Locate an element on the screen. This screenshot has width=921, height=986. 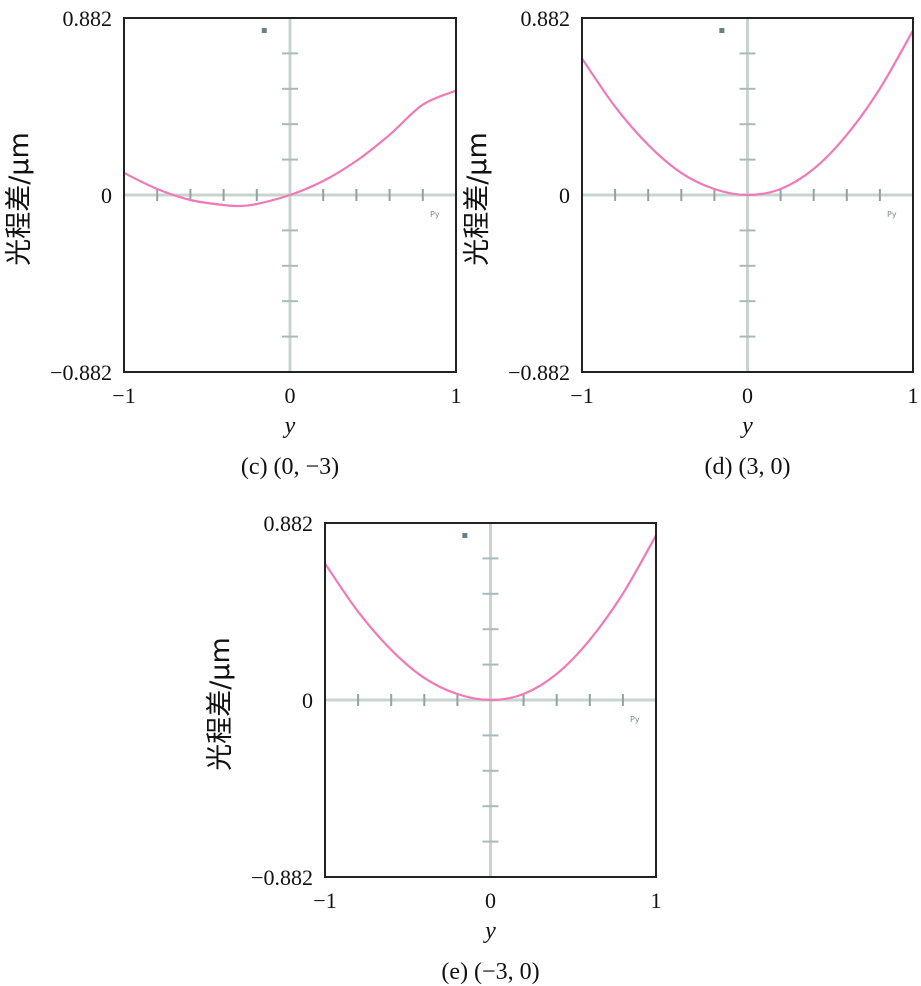
panel-caption: (d) (3, 0) is located at coordinates (748, 467).